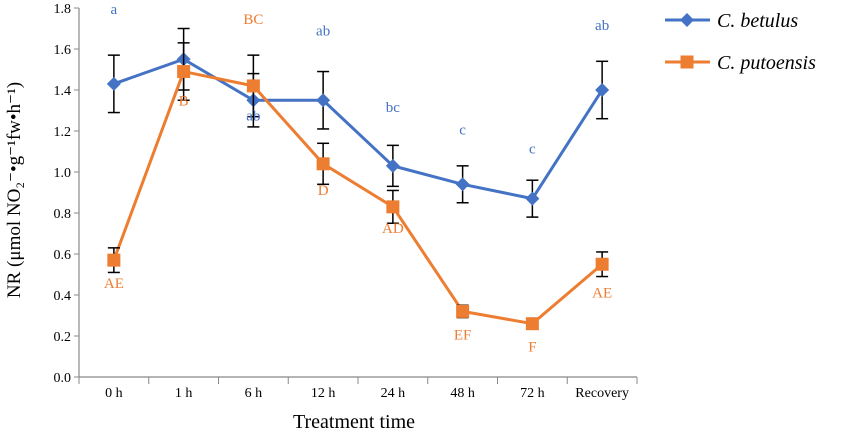 The image size is (850, 431). What do you see at coordinates (114, 393) in the screenshot?
I see `x-tick-label: 0 h` at bounding box center [114, 393].